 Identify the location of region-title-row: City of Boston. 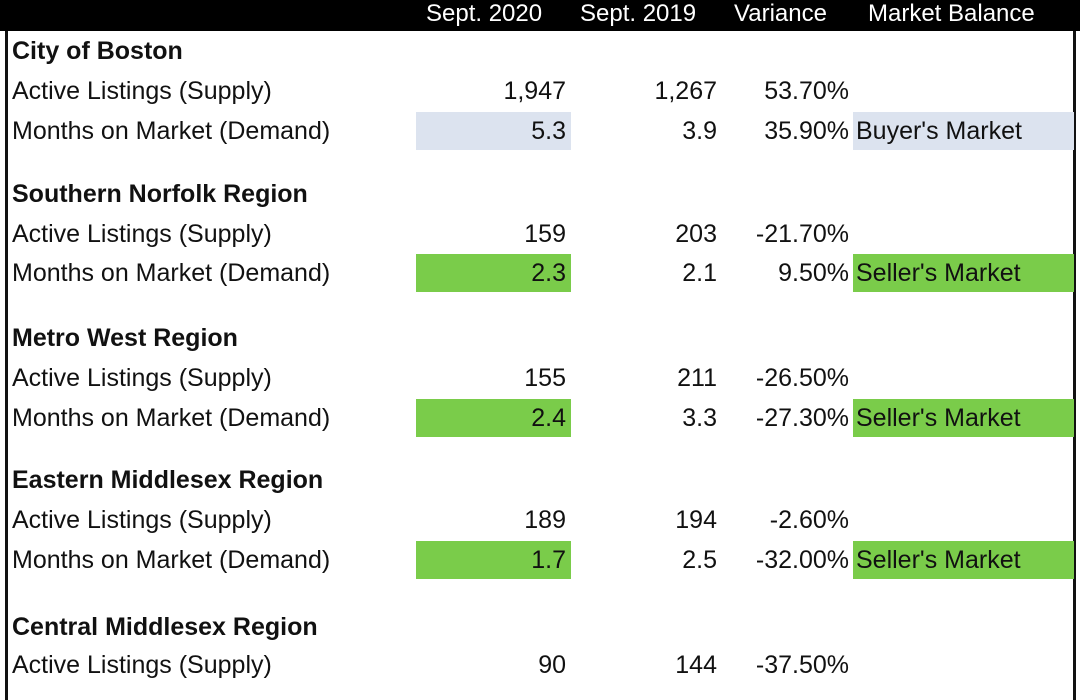
(540, 51).